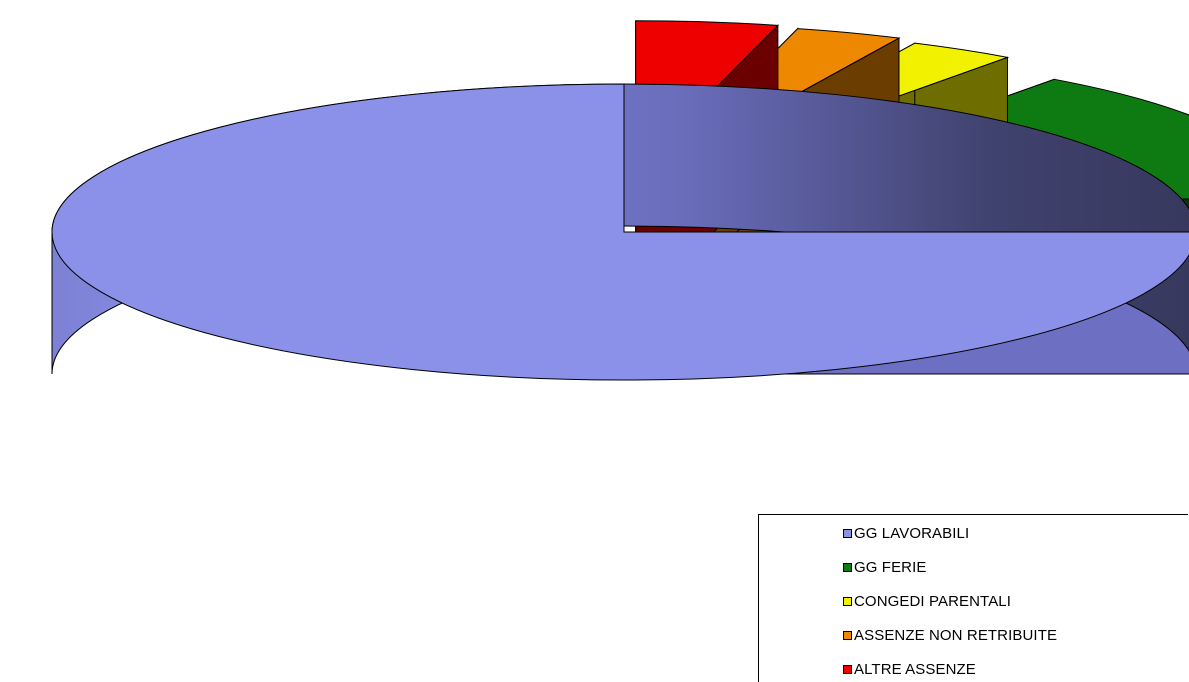  I want to click on legend-item: GG FERIE, so click(884, 567).